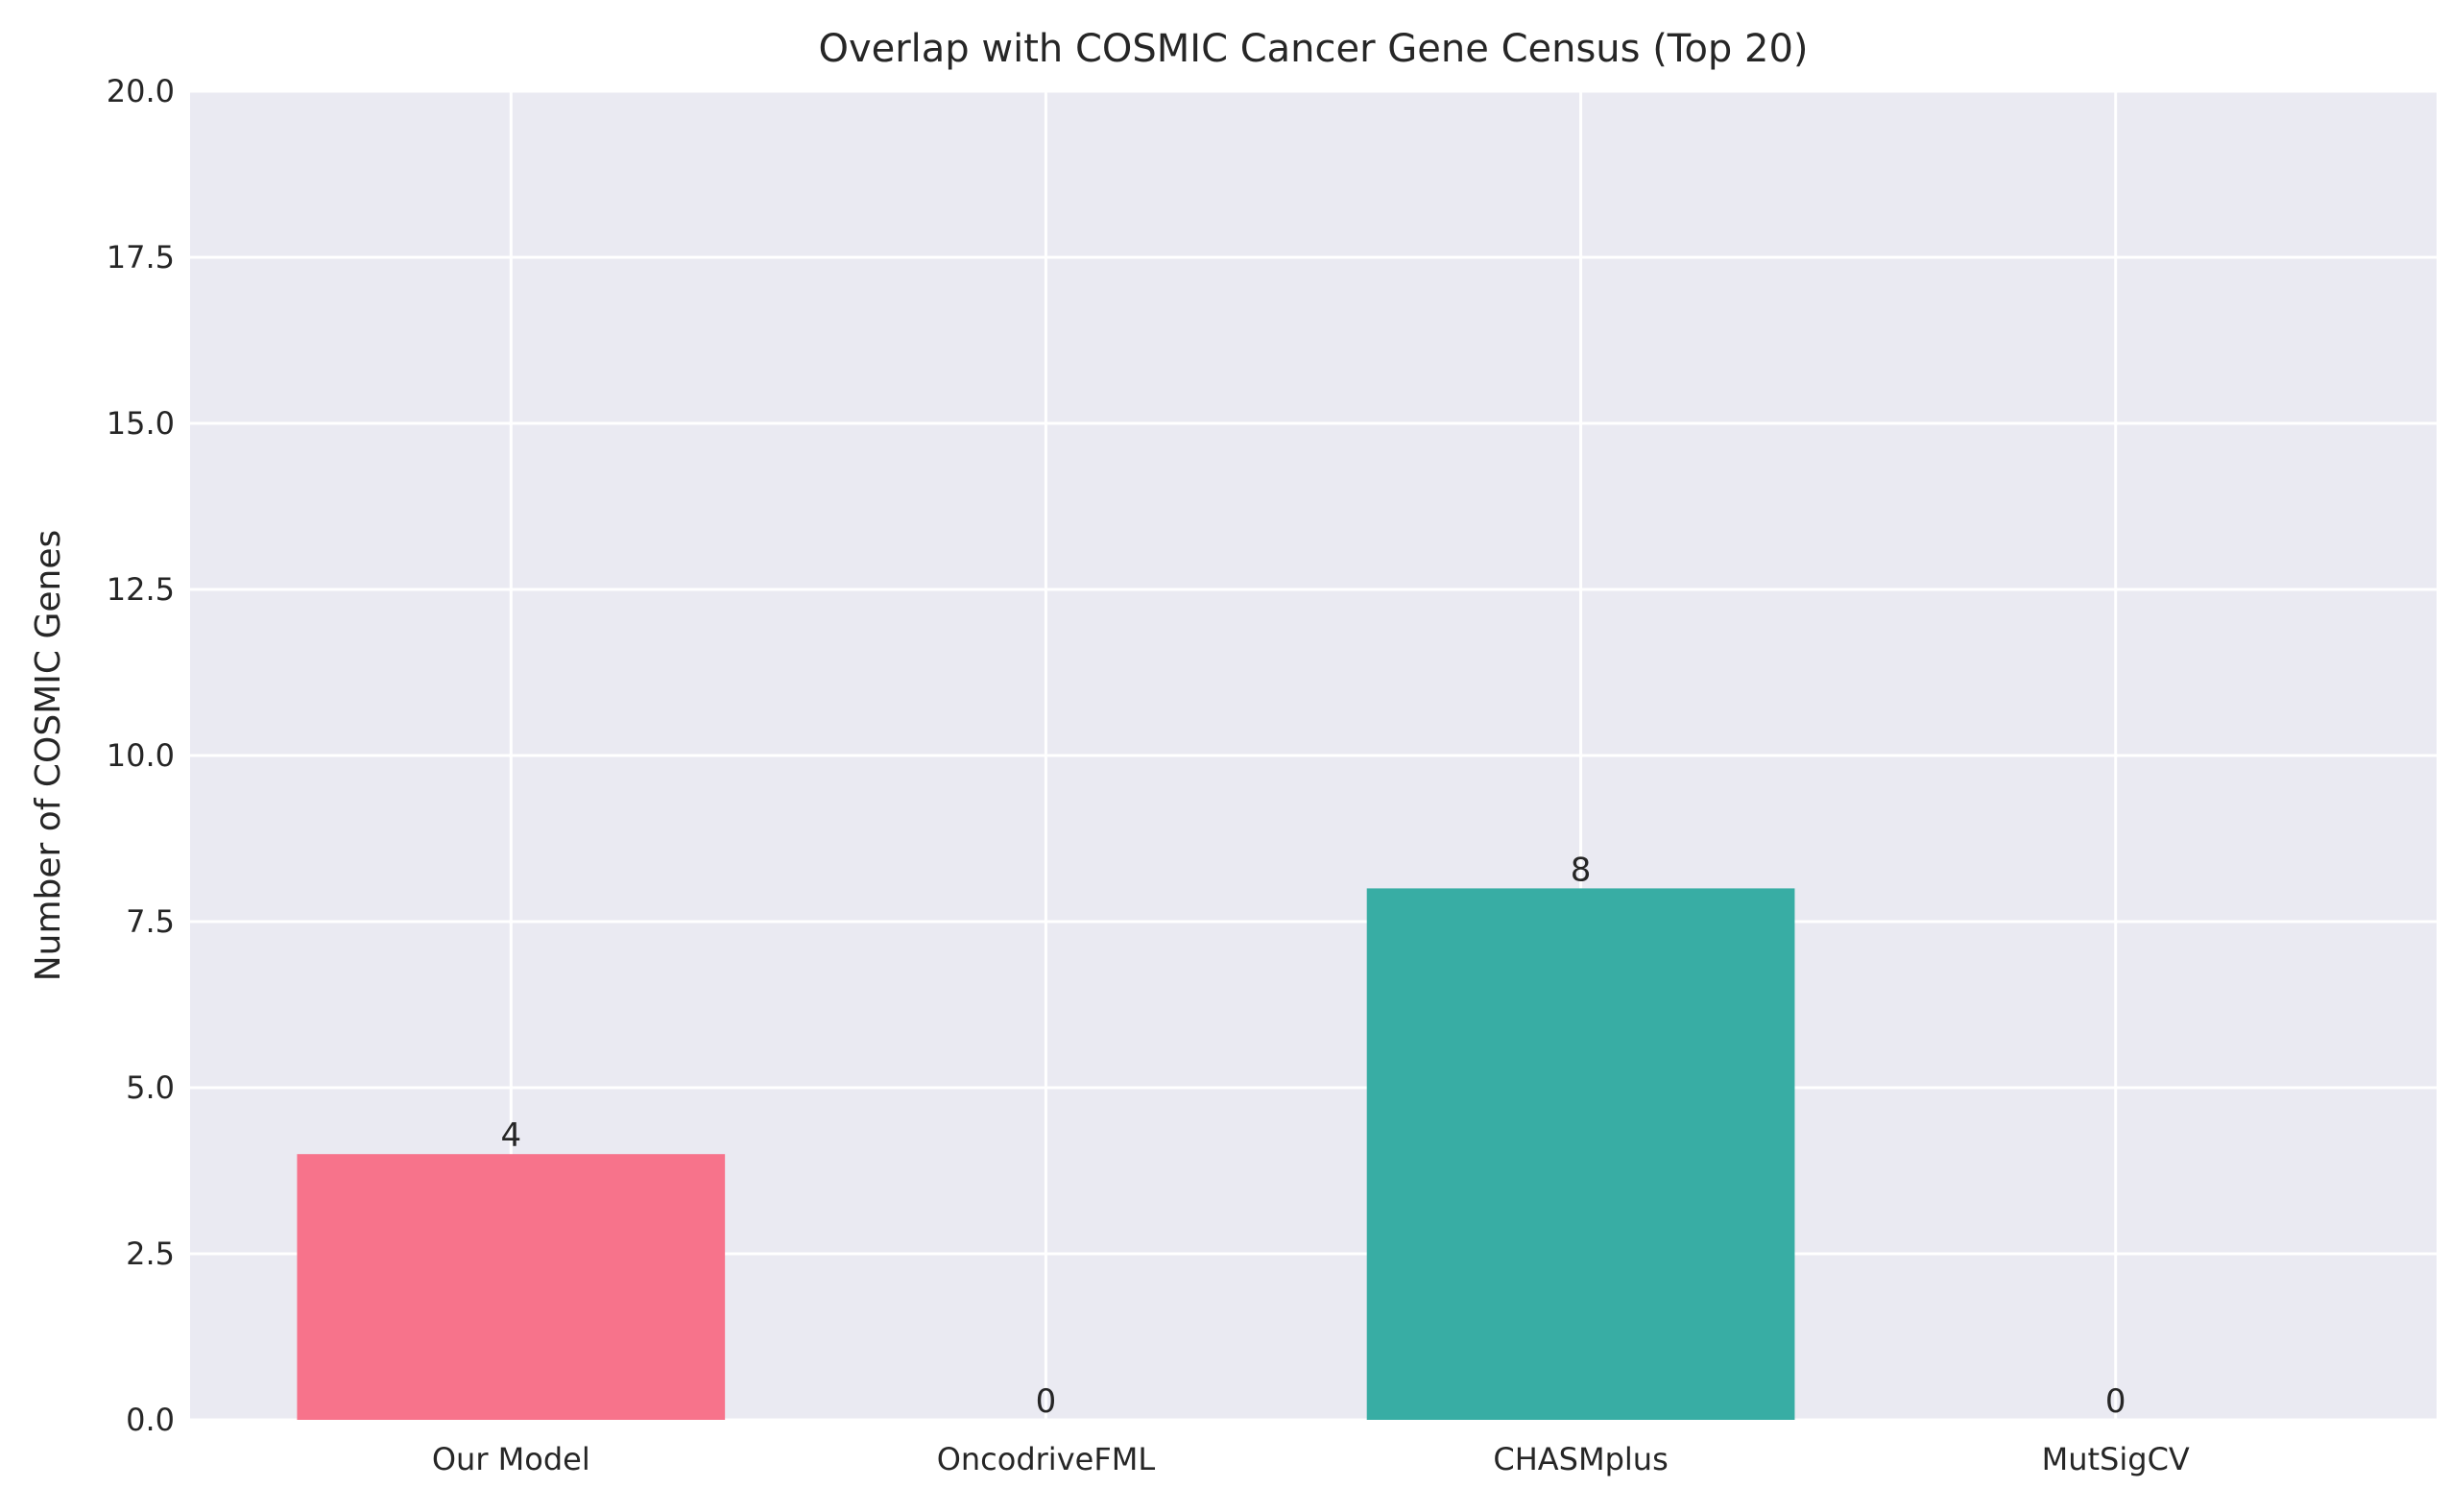 The height and width of the screenshot is (1512, 2450). What do you see at coordinates (1581, 1154) in the screenshot?
I see `bar-chasmplus` at bounding box center [1581, 1154].